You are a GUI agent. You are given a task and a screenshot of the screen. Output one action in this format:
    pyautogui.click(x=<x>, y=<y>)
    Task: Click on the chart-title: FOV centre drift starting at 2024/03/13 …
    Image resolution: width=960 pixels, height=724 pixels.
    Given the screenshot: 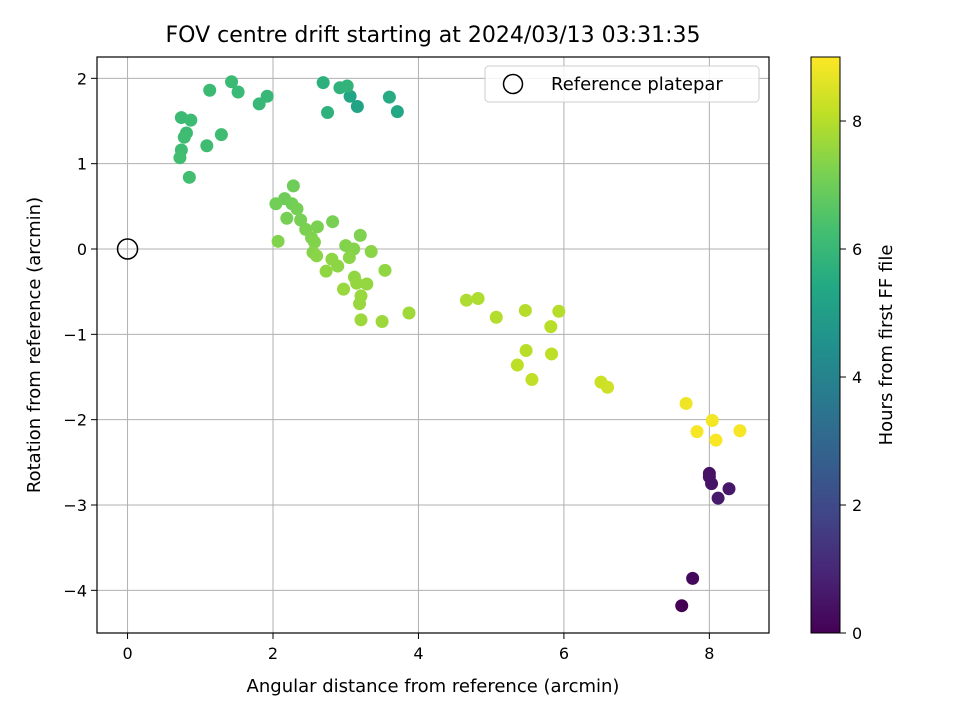 What is the action you would take?
    pyautogui.click(x=433, y=35)
    